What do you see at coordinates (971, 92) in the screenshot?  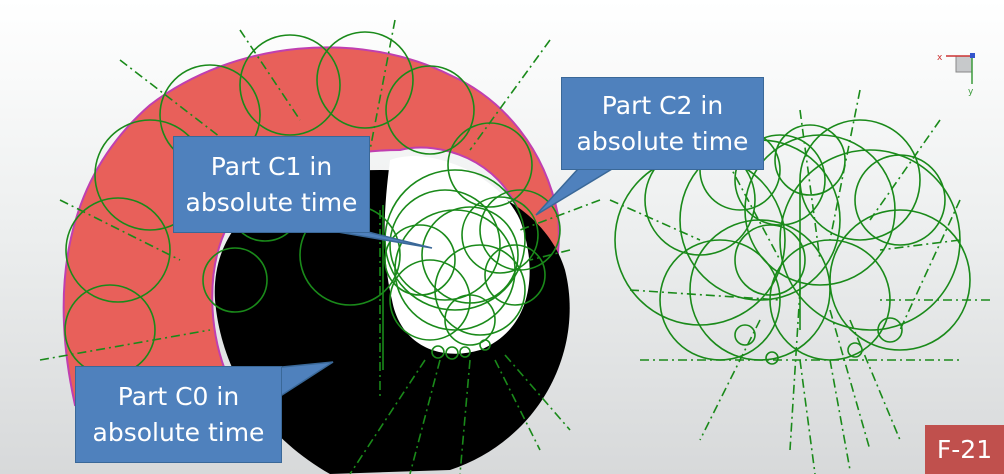 I see `axis-y-label: y` at bounding box center [971, 92].